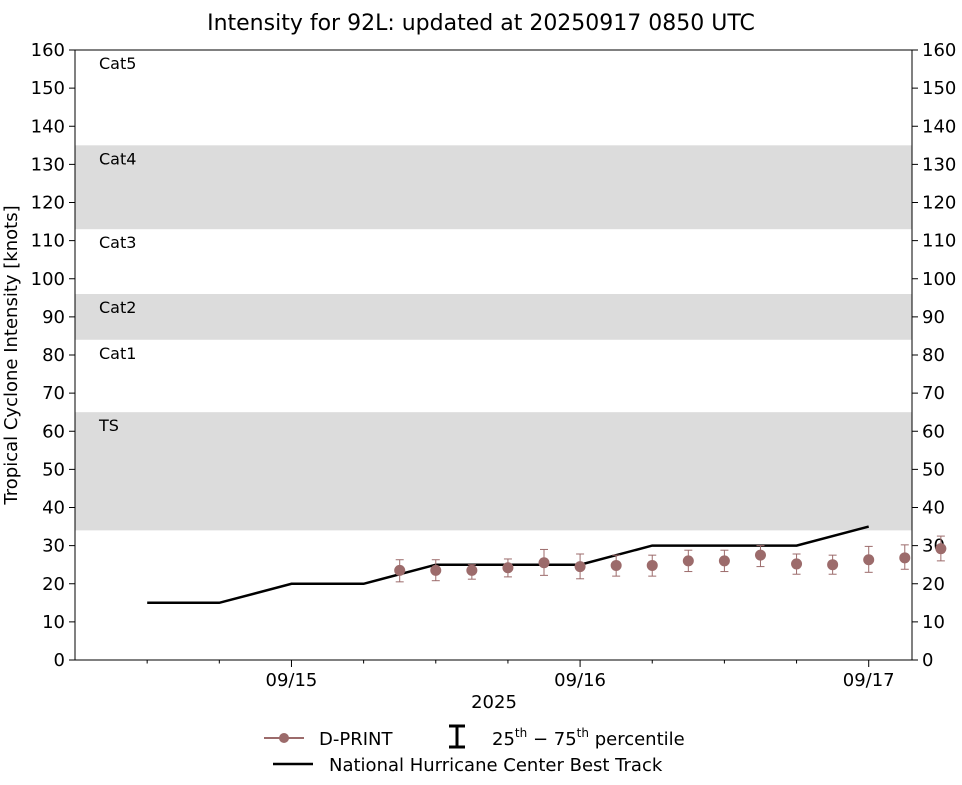 This screenshot has width=962, height=785. Describe the element at coordinates (933, 393) in the screenshot. I see `y-tick-right-label: 70` at that location.